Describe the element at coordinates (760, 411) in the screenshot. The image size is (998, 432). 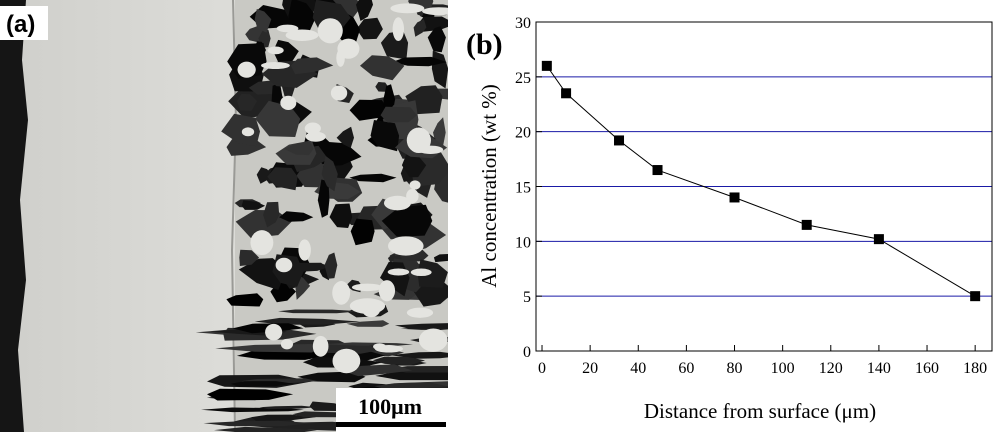
I see `x-axis-label: Distance from surface (μm)` at that location.